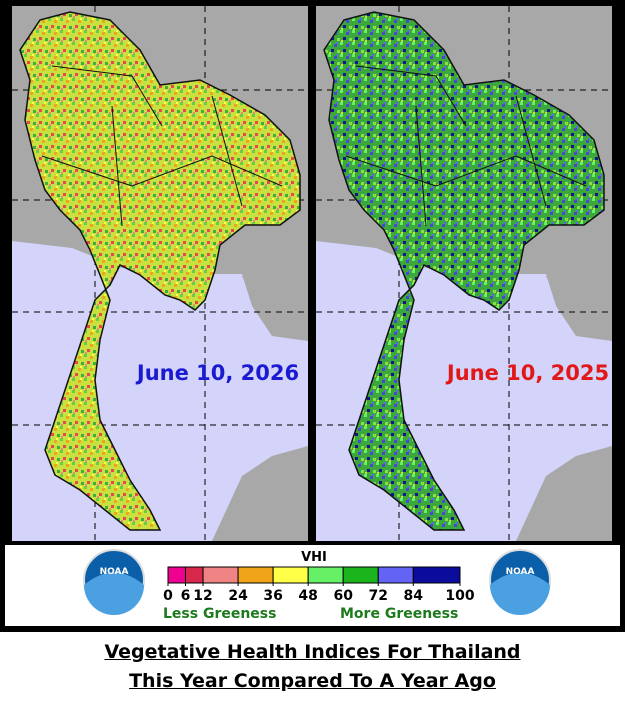 The height and width of the screenshot is (710, 625). What do you see at coordinates (238, 596) in the screenshot?
I see `legend-tick-label: 24` at bounding box center [238, 596].